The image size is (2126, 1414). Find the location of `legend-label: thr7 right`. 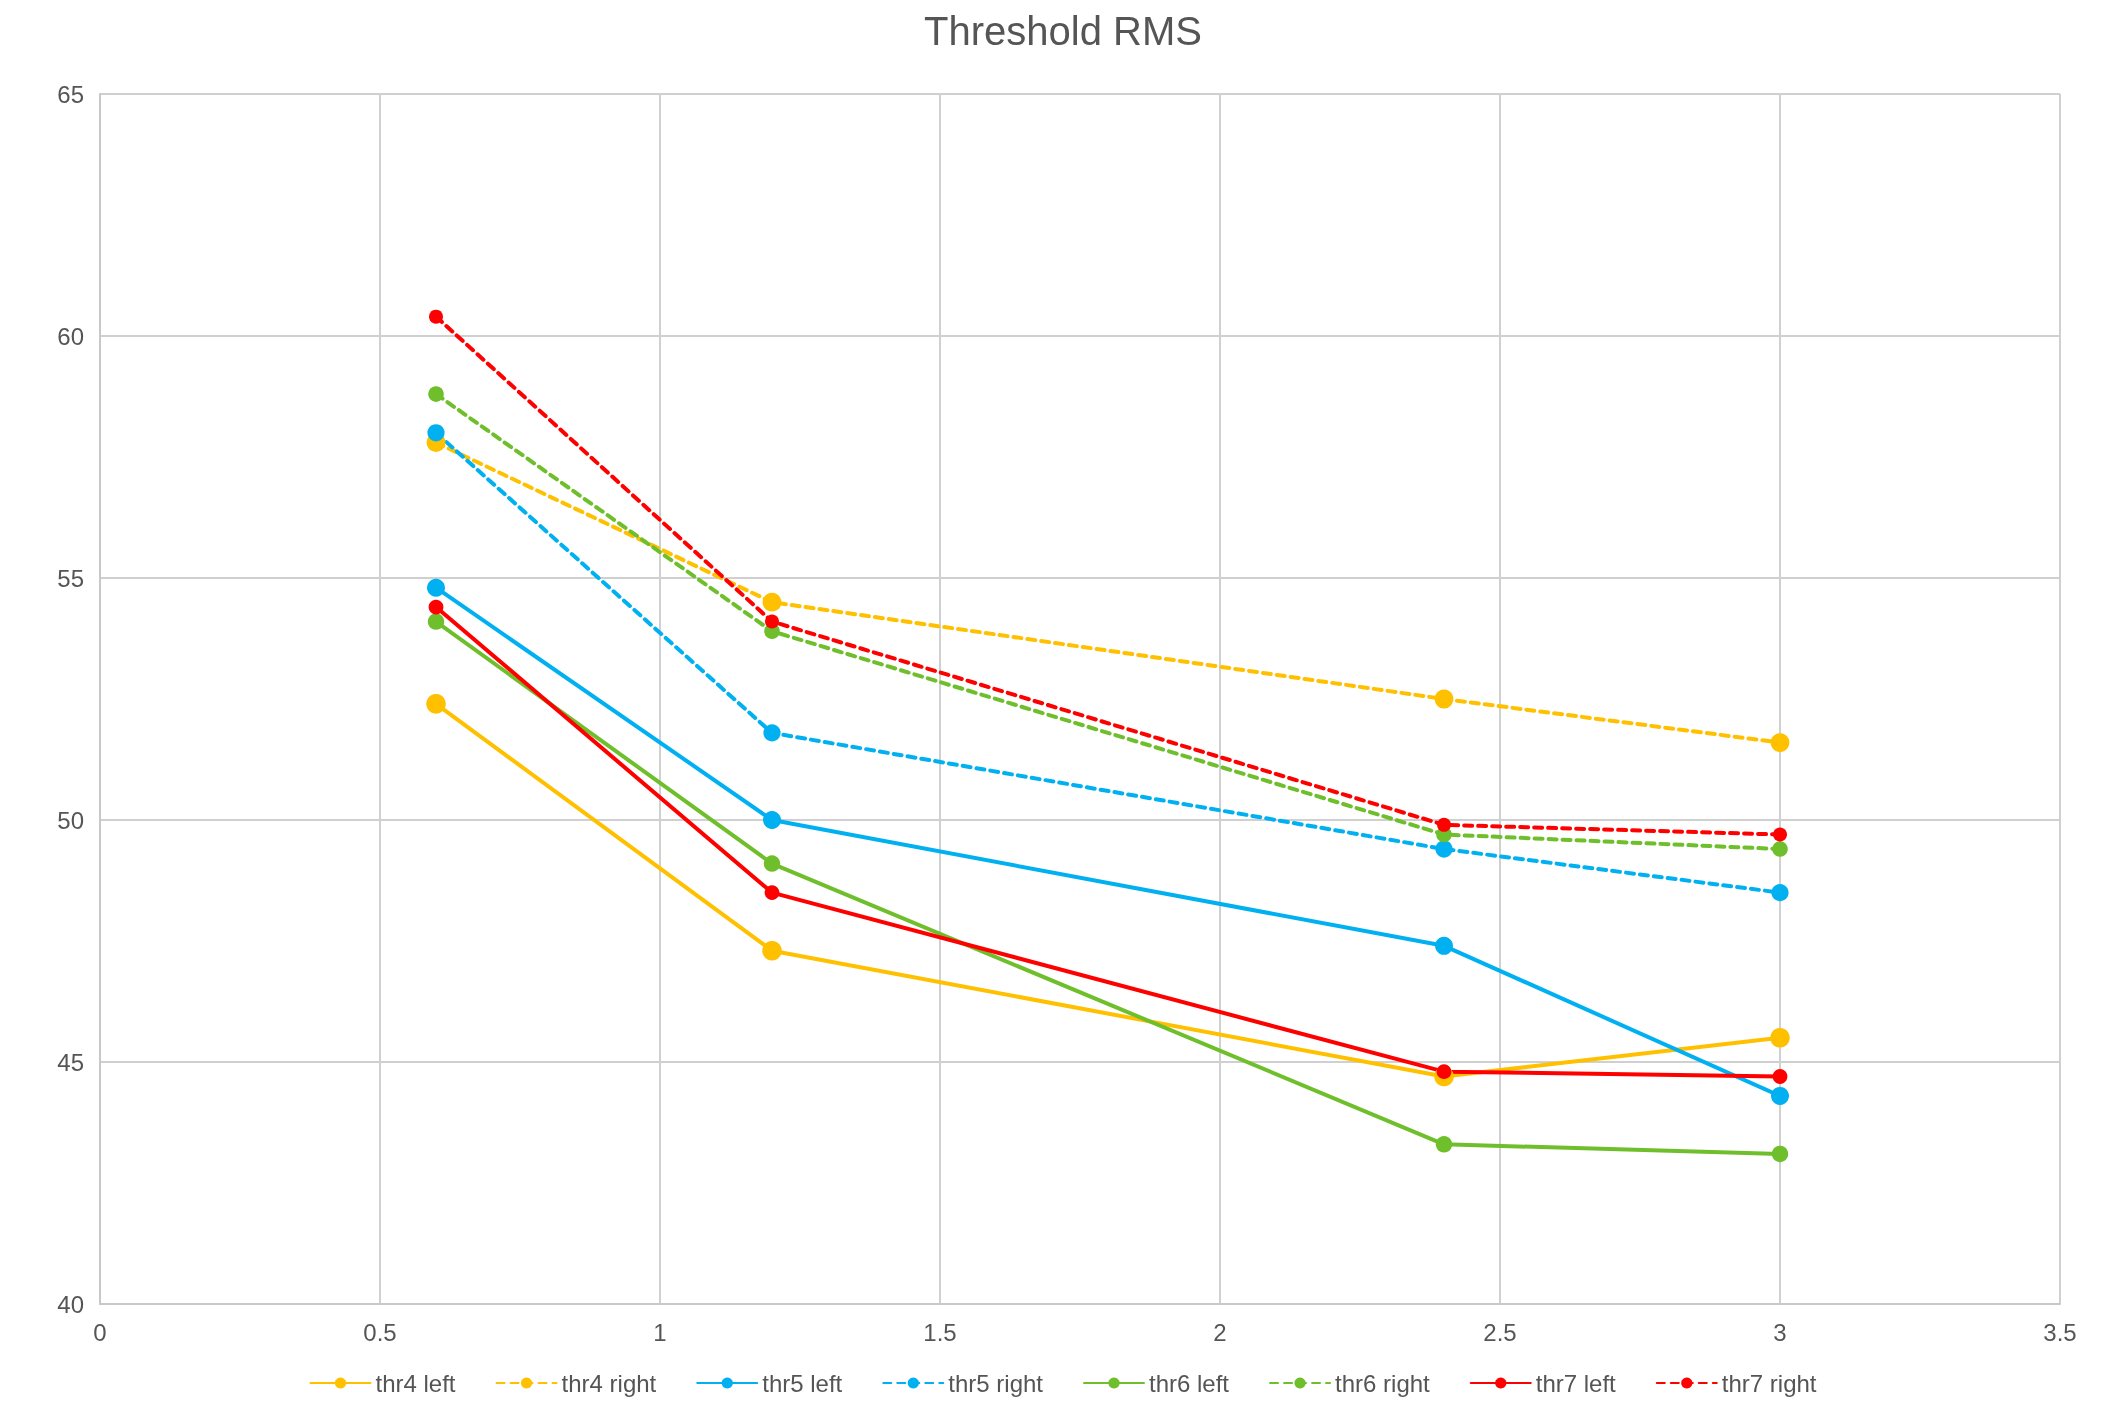

legend-label: thr7 right is located at coordinates (1769, 1383).